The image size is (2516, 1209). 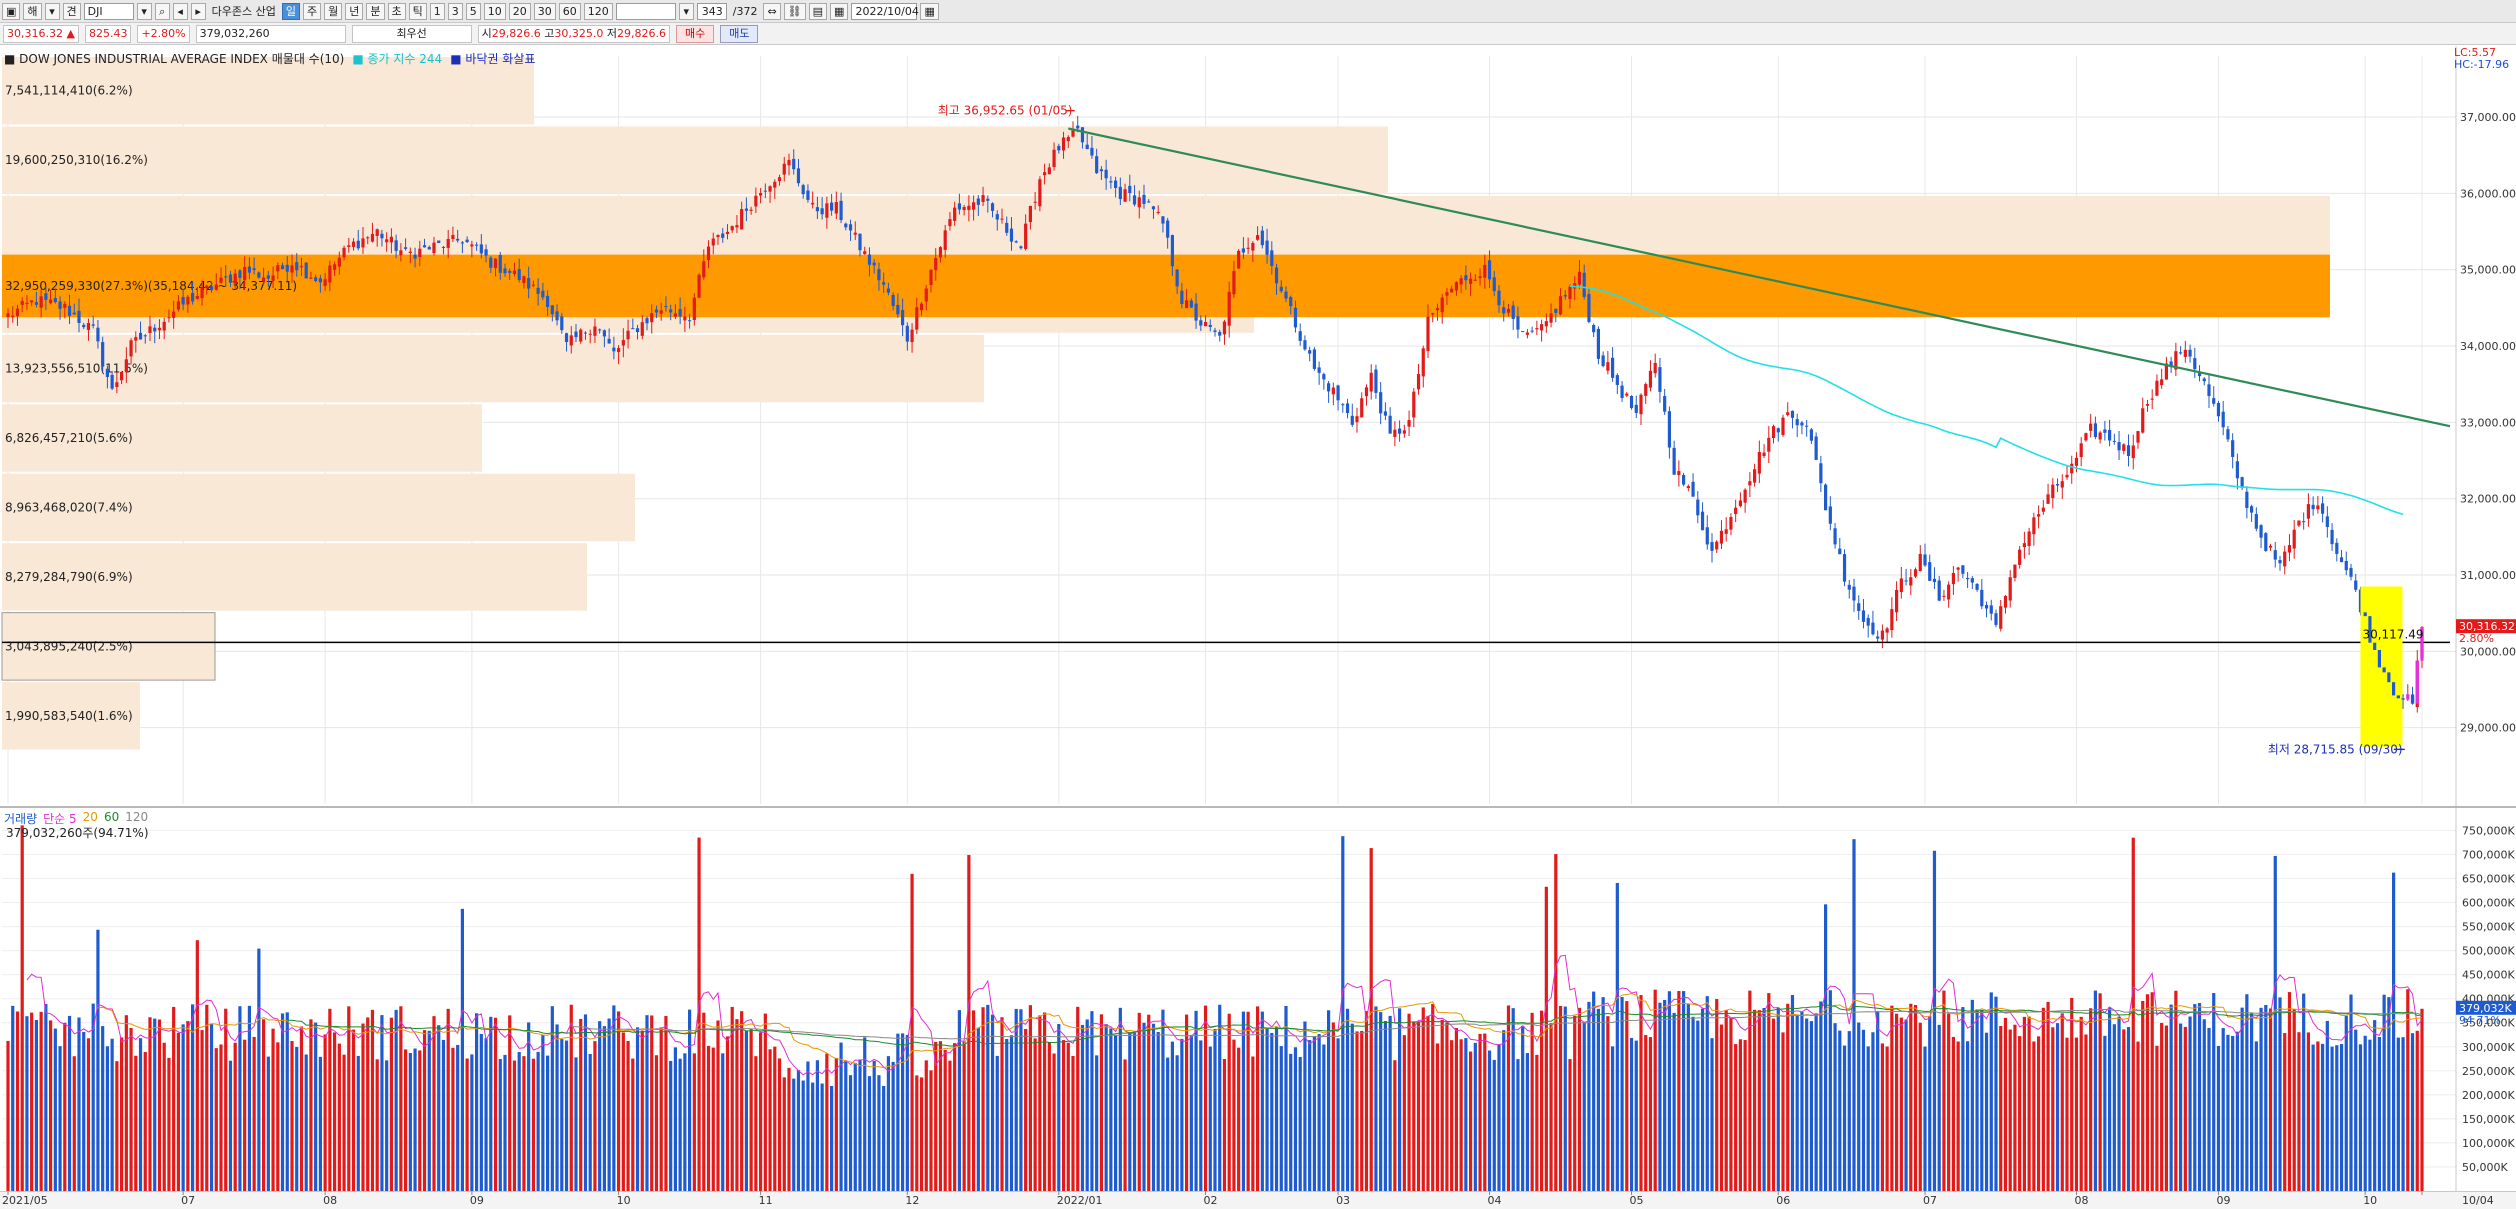 What do you see at coordinates (772, 11) in the screenshot?
I see `zoom-icon: ⇔` at bounding box center [772, 11].